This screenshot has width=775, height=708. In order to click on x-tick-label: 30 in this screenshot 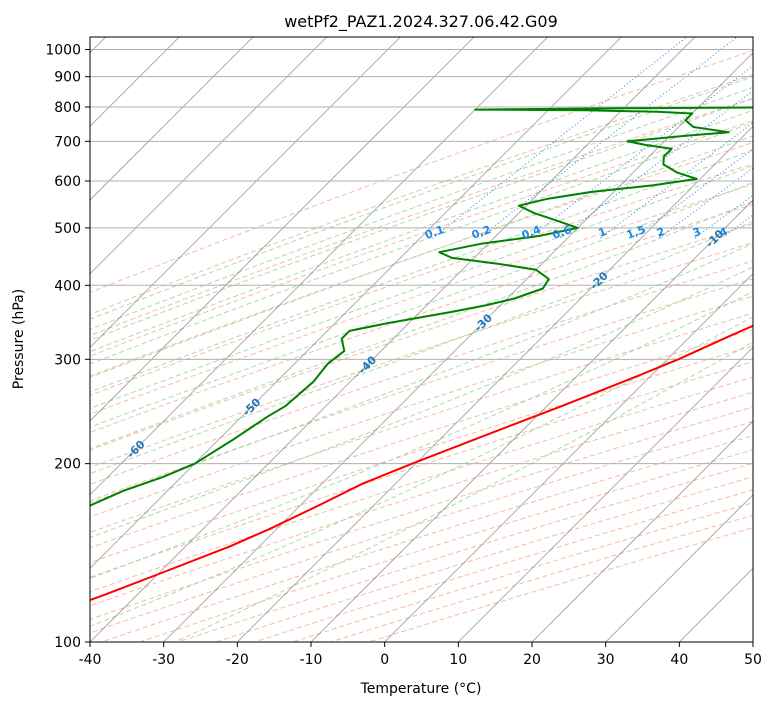, I will do `click(606, 660)`.